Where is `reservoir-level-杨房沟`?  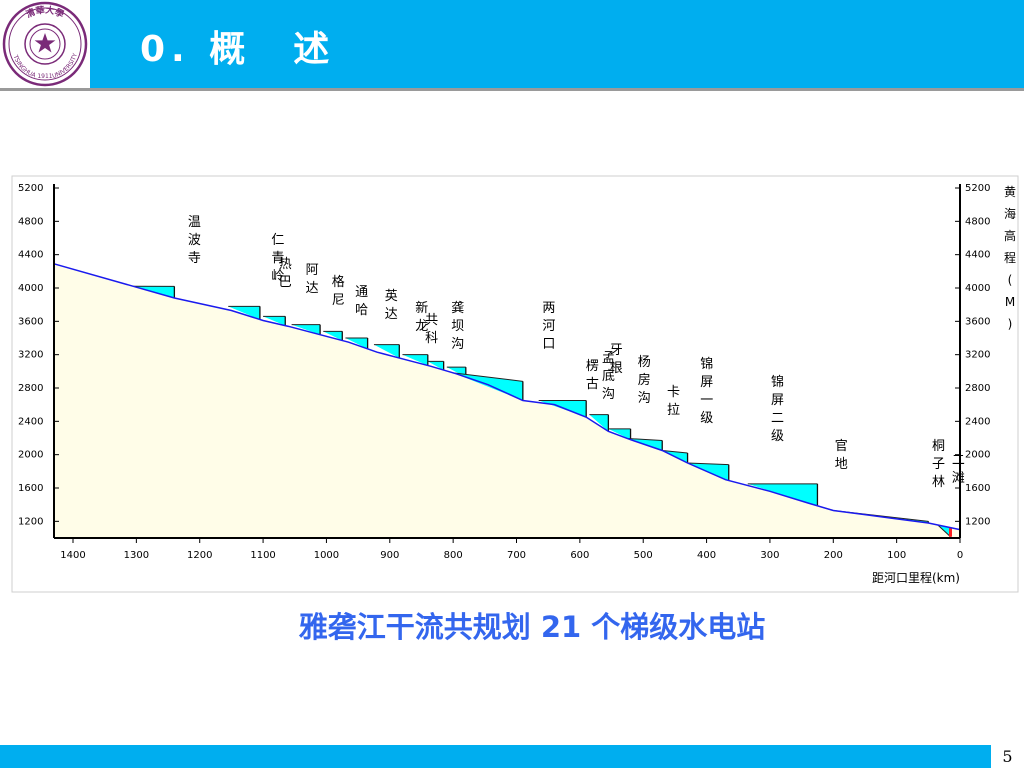 reservoir-level-杨房沟 is located at coordinates (645, 439).